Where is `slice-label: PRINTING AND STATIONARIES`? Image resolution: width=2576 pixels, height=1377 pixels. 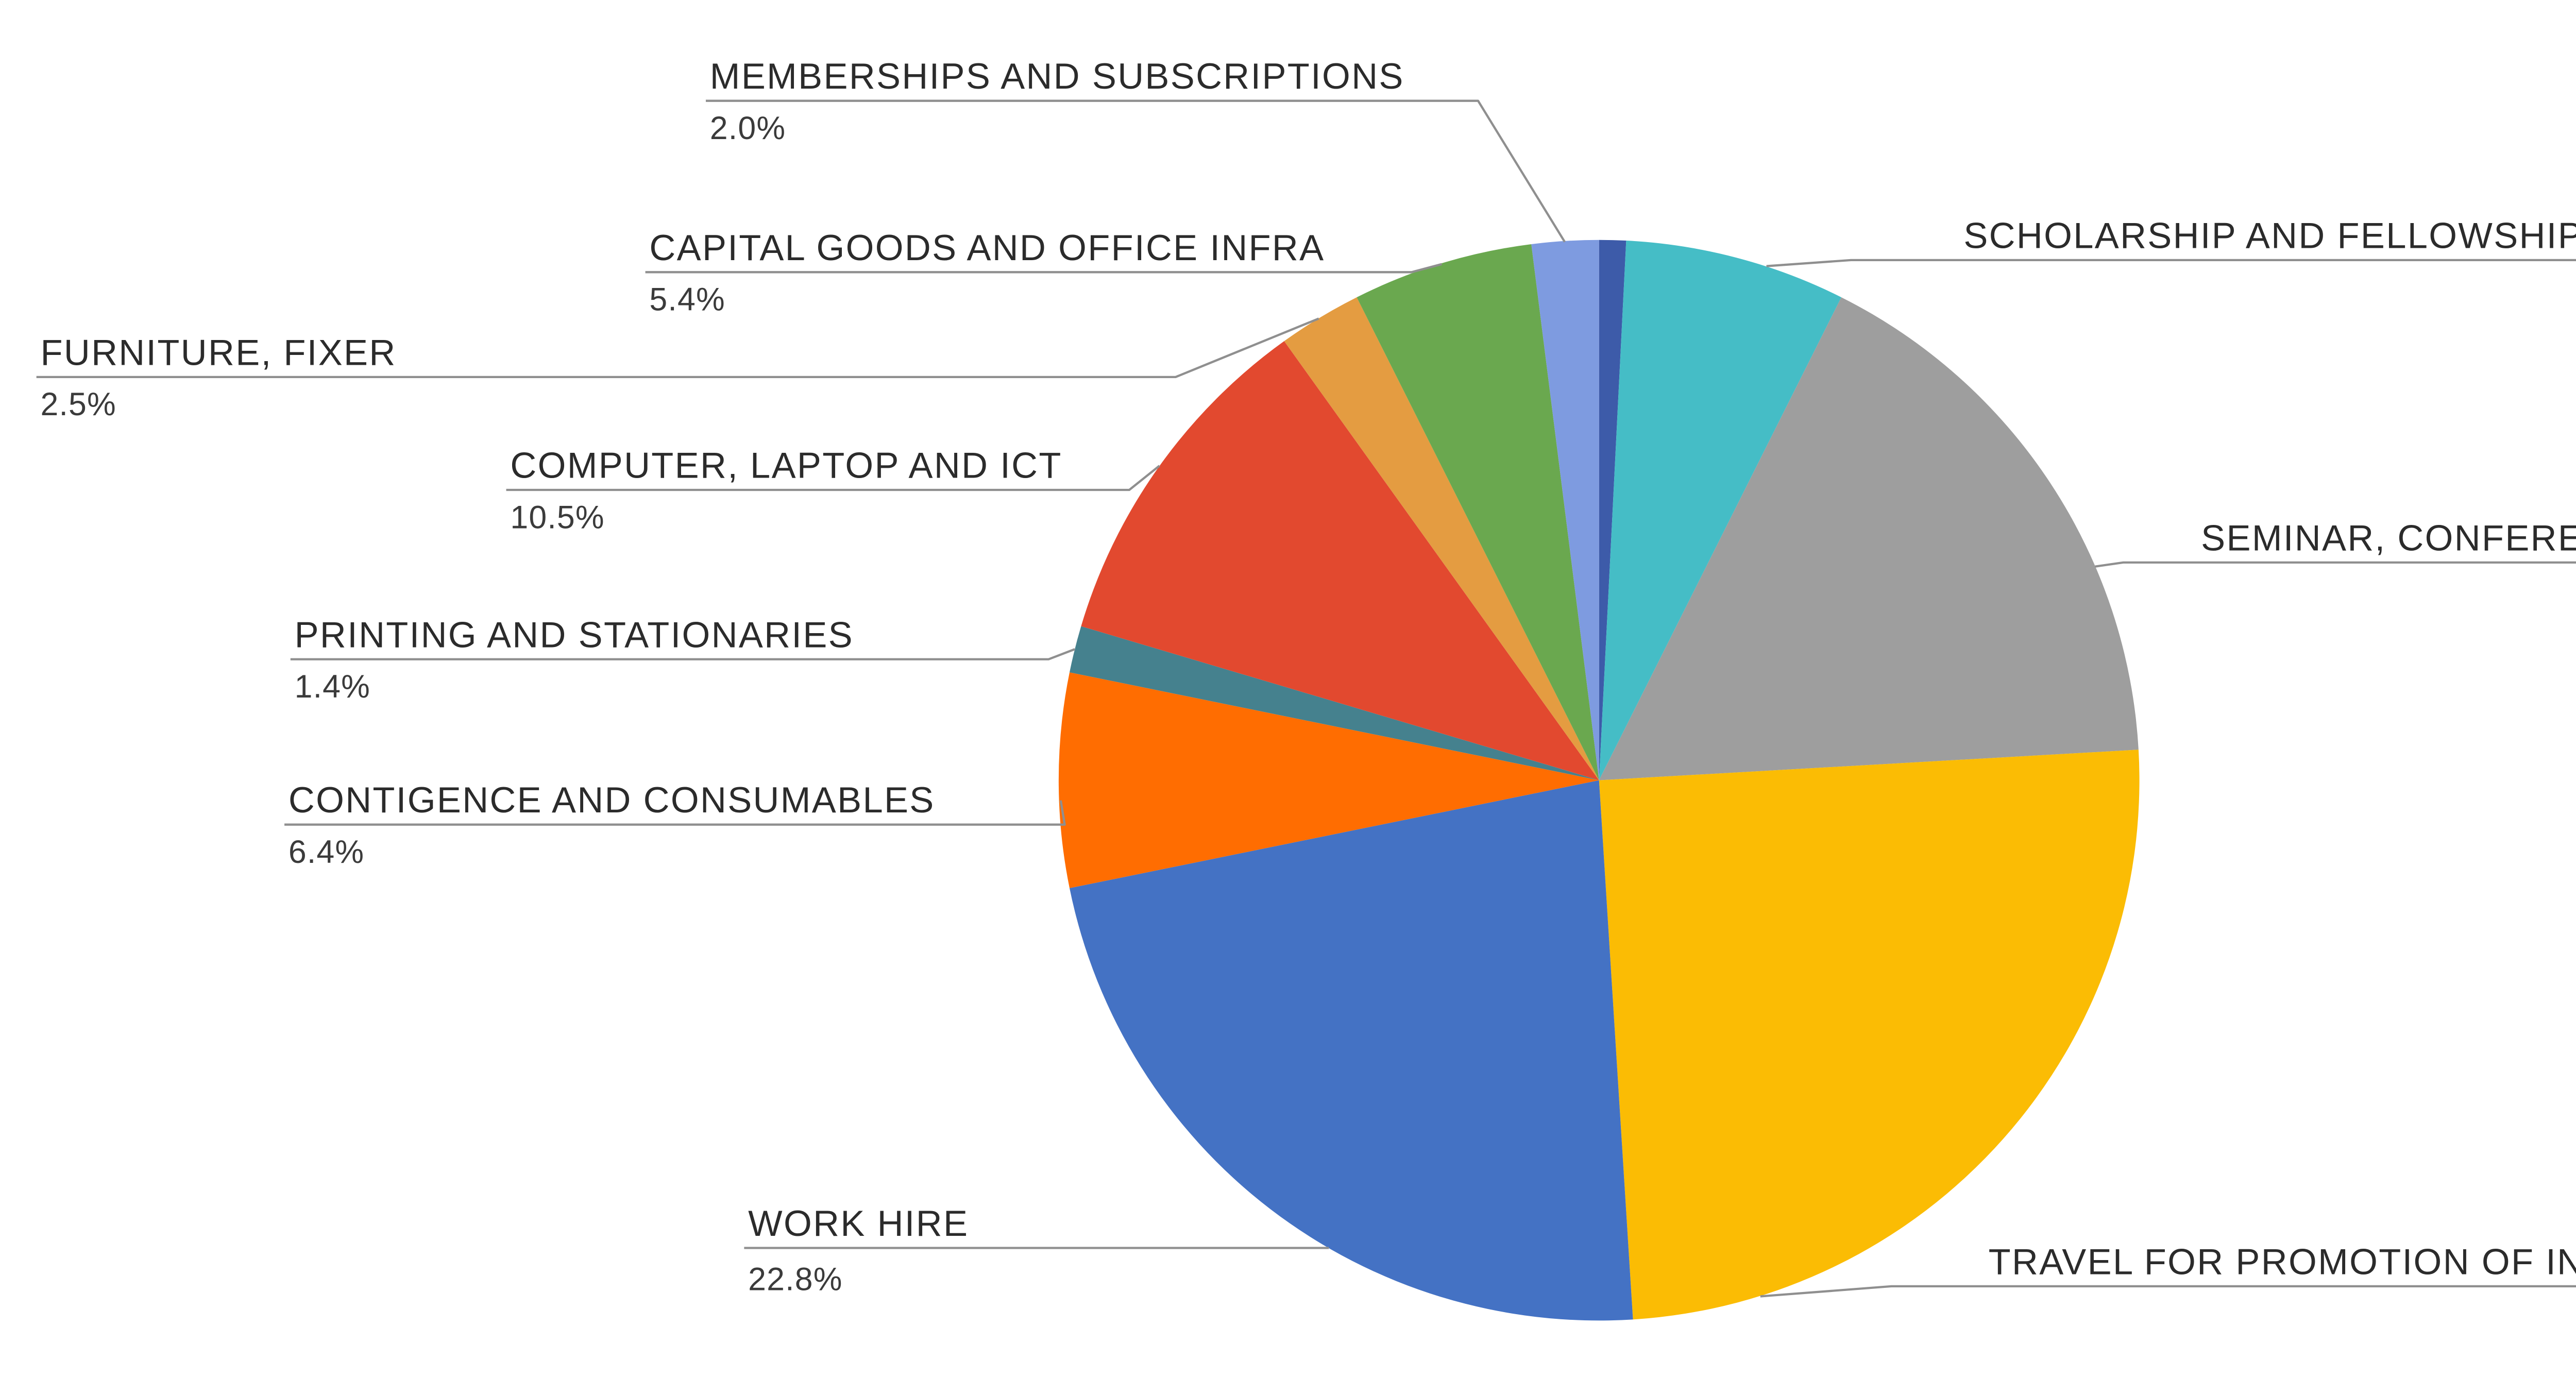 slice-label: PRINTING AND STATIONARIES is located at coordinates (574, 634).